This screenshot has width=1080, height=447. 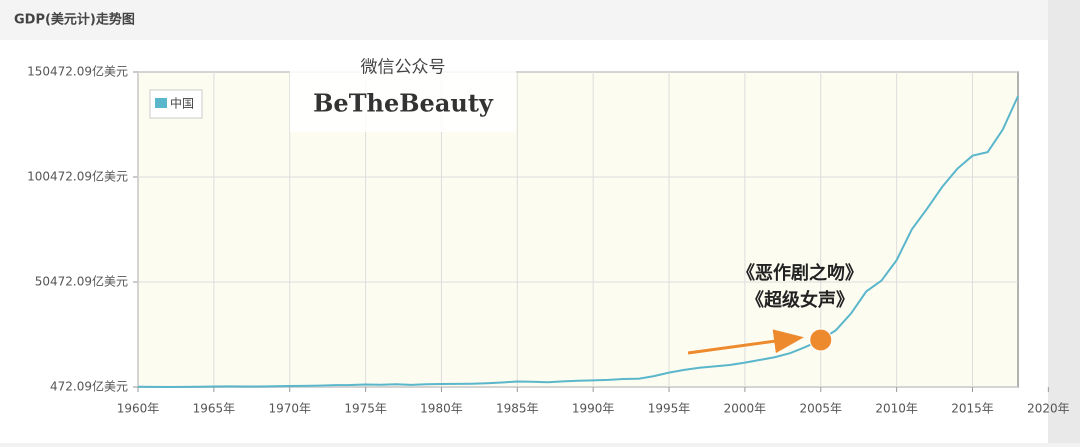 What do you see at coordinates (1048, 409) in the screenshot?
I see `x-tick-label: 2020年` at bounding box center [1048, 409].